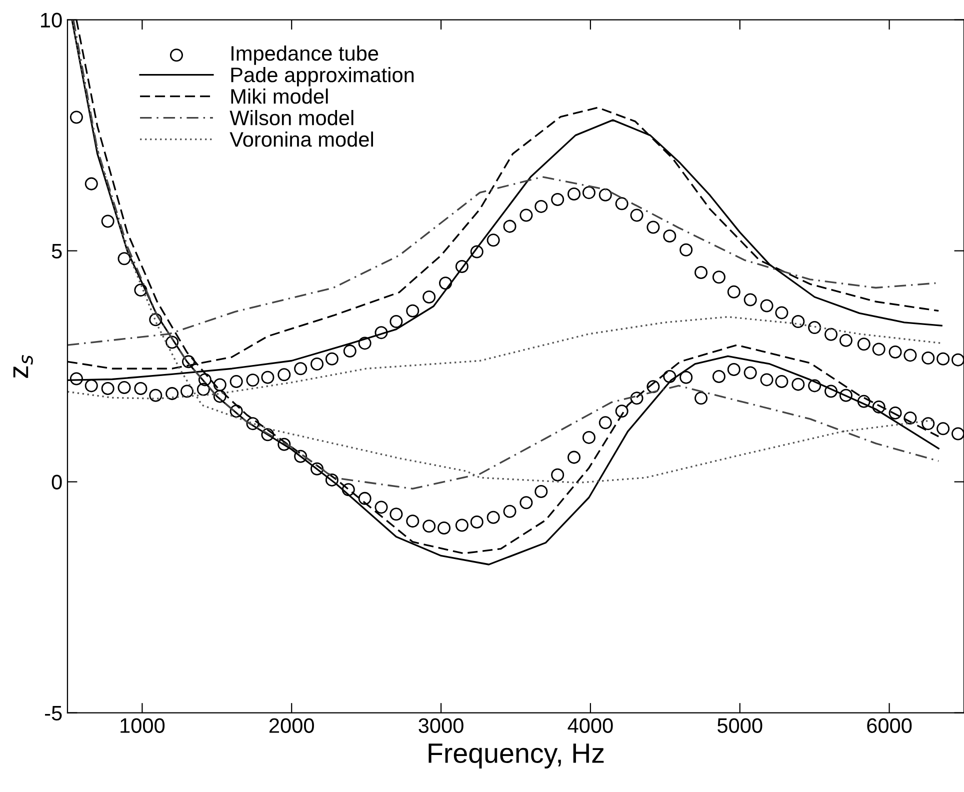 This screenshot has height=792, width=964. Describe the element at coordinates (292, 118) in the screenshot. I see `legend-label: Wilson model` at that location.